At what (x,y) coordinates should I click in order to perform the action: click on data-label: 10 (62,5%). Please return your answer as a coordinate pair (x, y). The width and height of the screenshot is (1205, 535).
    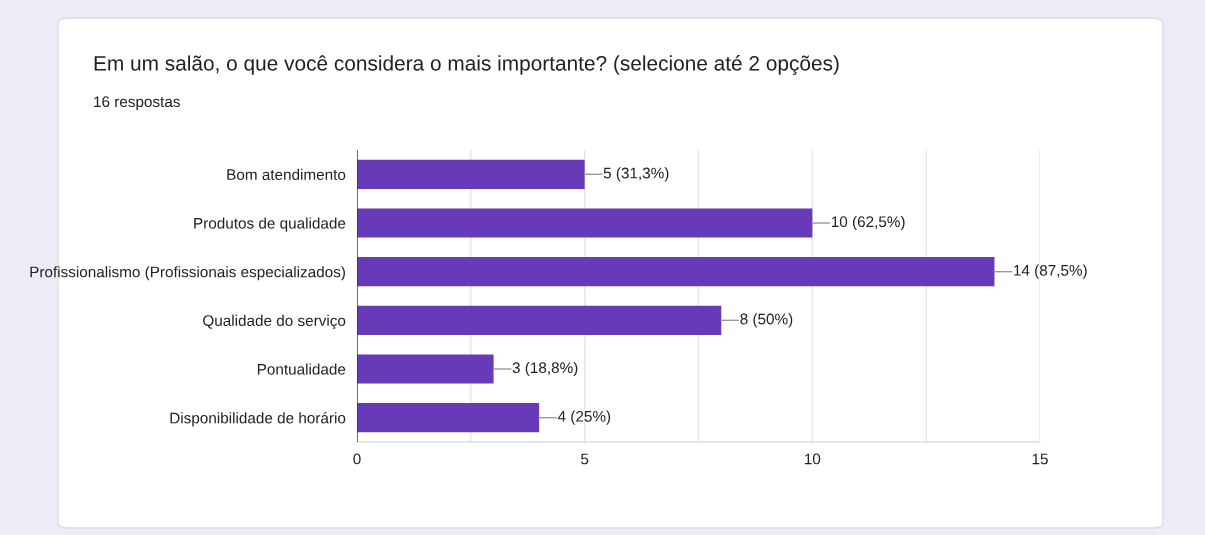
    Looking at the image, I should click on (868, 223).